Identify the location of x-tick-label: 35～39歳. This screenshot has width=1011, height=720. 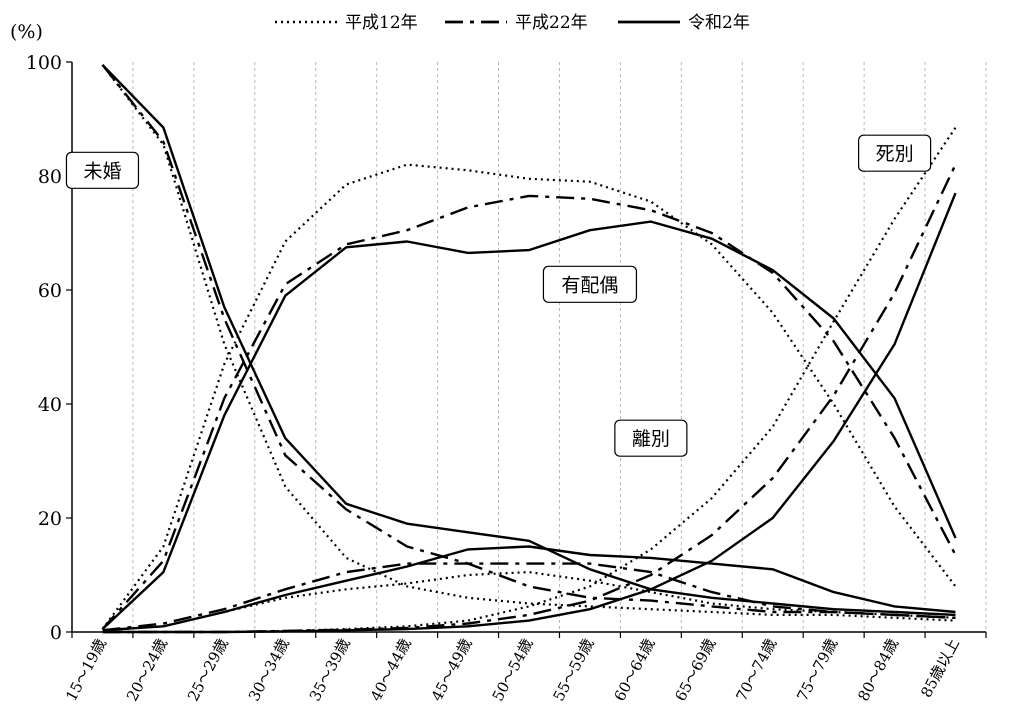
(330, 669).